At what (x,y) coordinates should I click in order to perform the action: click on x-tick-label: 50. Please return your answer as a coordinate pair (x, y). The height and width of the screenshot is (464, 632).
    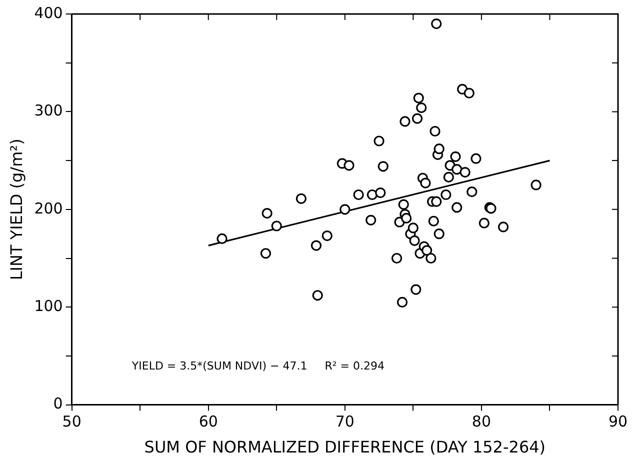
    Looking at the image, I should click on (72, 421).